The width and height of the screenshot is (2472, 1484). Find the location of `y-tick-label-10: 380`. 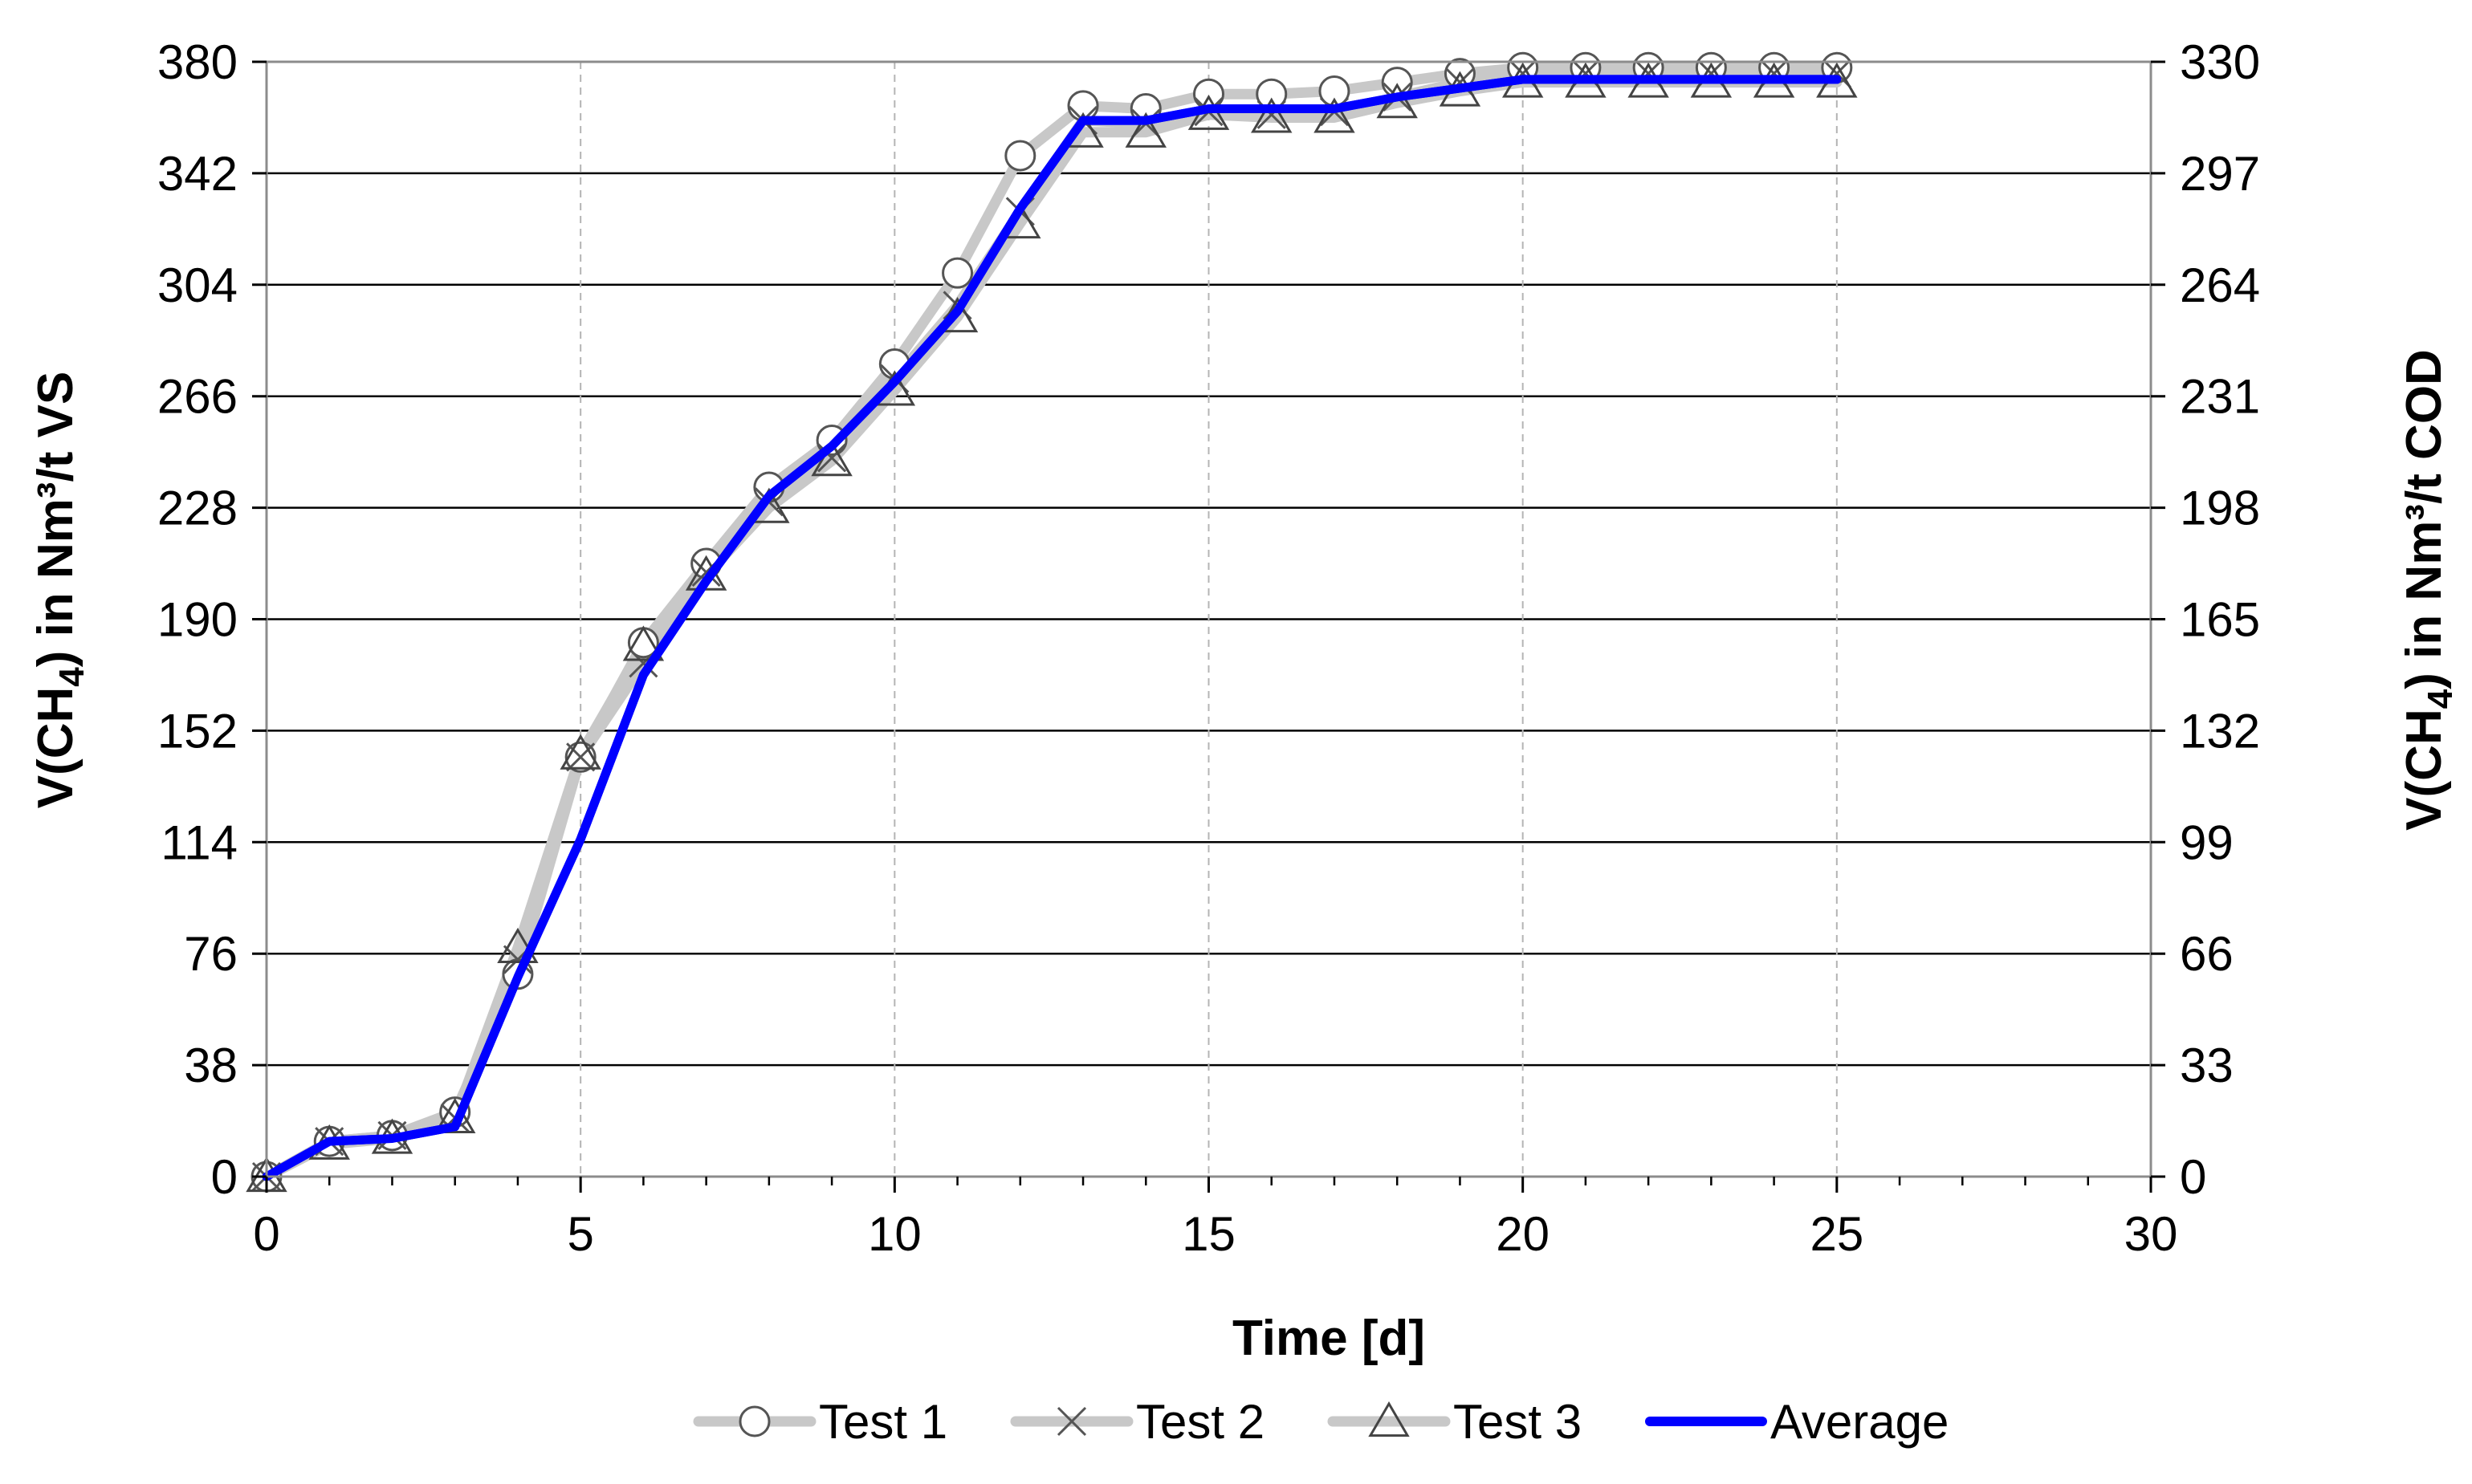

y-tick-label-10: 380 is located at coordinates (197, 62).